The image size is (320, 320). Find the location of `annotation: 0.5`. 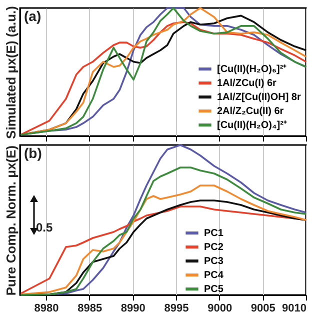

annotation: 0.5 is located at coordinates (45, 227).